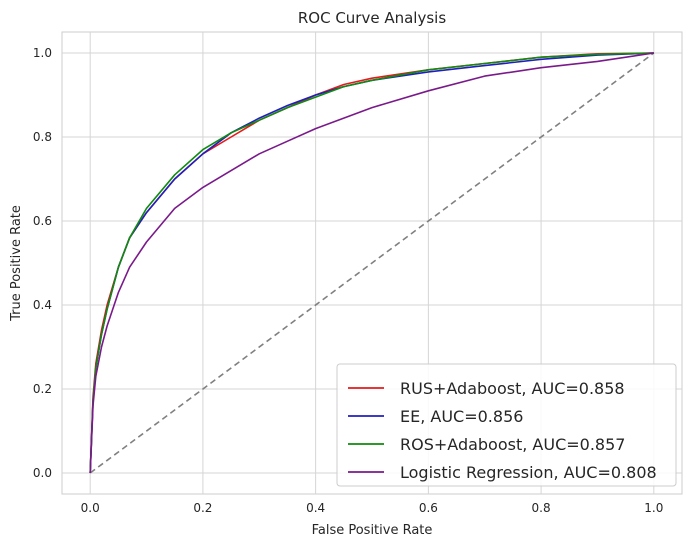 The height and width of the screenshot is (547, 691). I want to click on legend-label-0: RUS+Adaboost, AUC=0.858, so click(512, 388).